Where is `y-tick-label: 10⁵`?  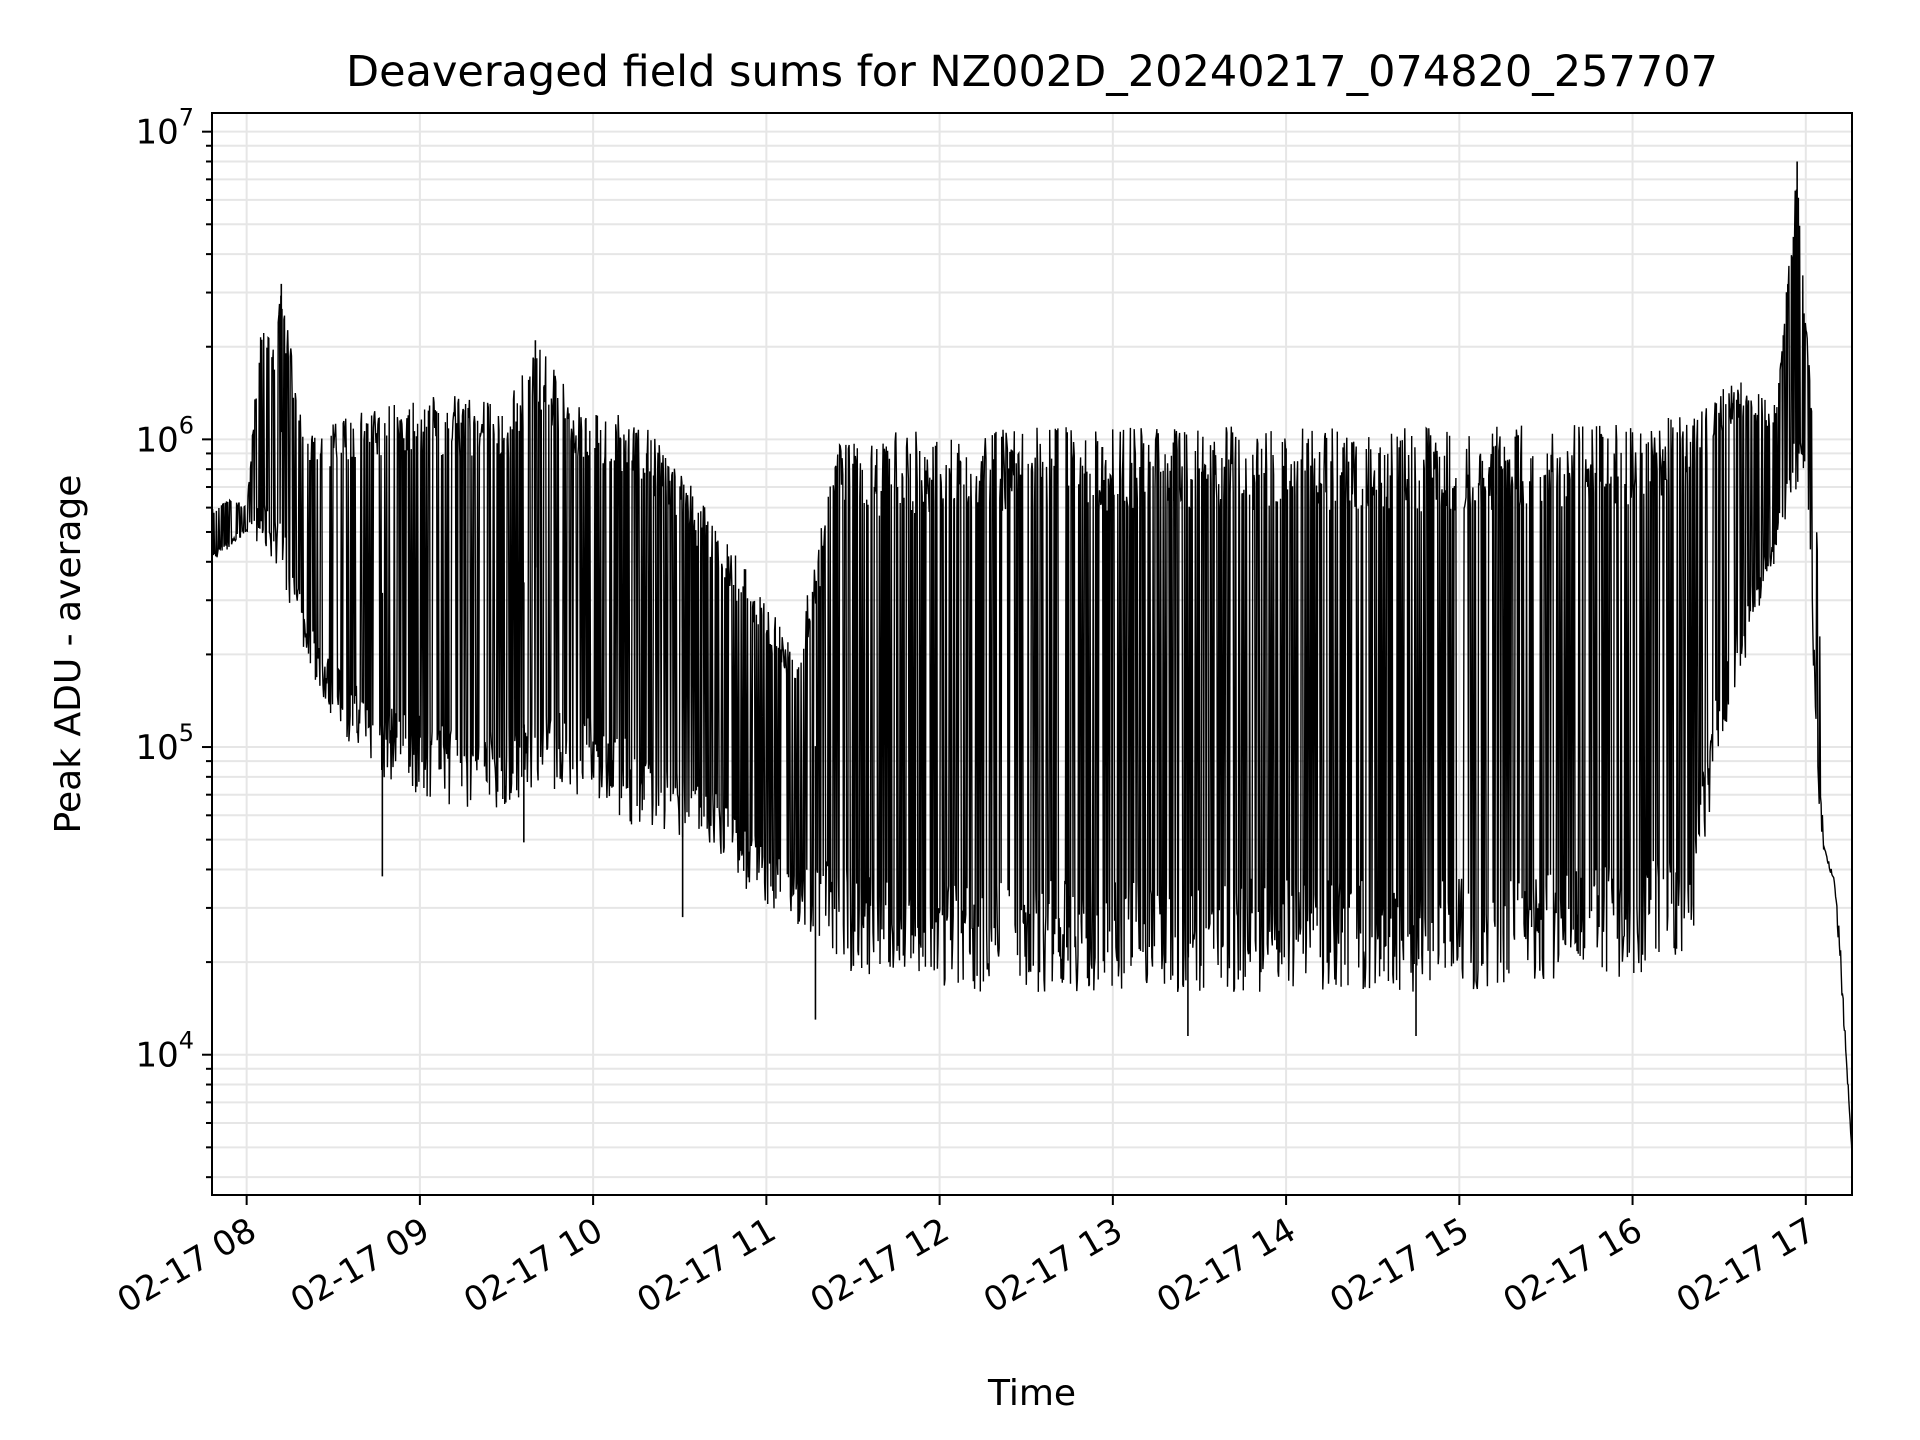 y-tick-label: 10⁵ is located at coordinates (164, 743).